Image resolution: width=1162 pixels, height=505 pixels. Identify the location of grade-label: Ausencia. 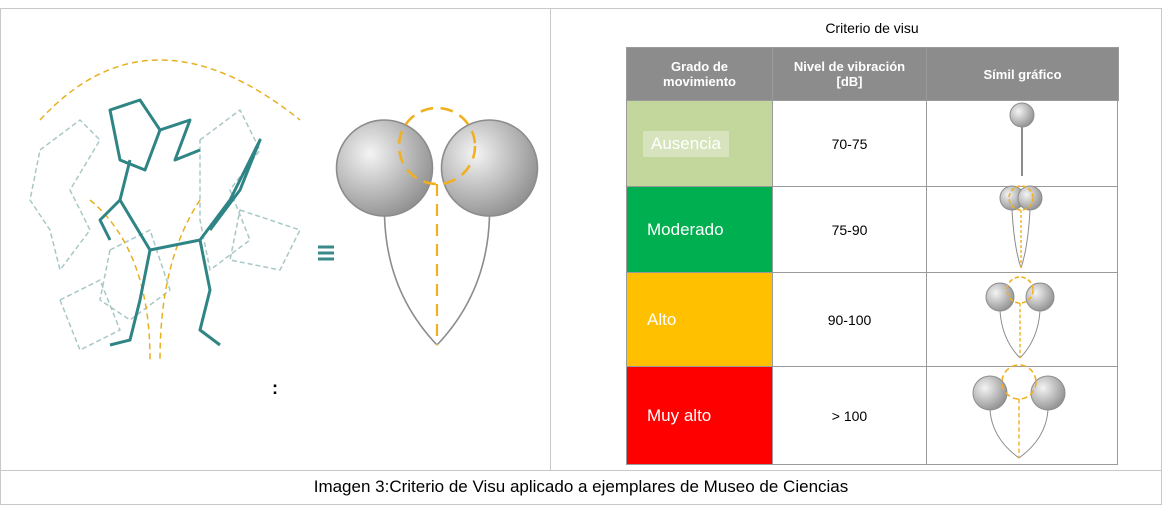
(686, 143).